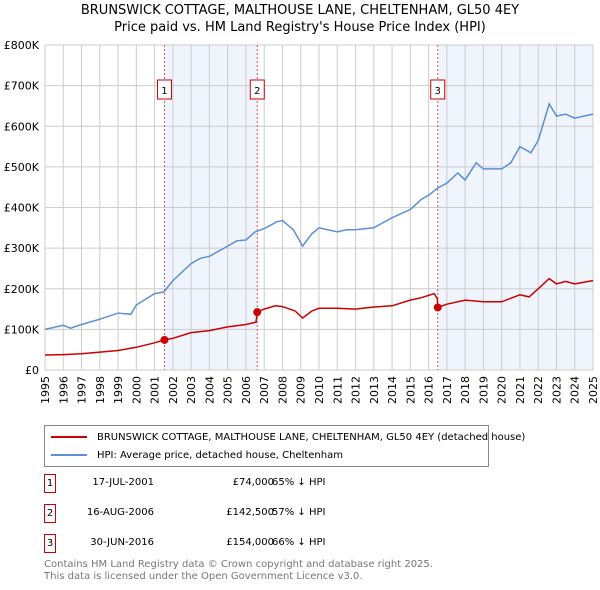 The image size is (600, 590). Describe the element at coordinates (209, 390) in the screenshot. I see `x-tick-label: 2004` at that location.